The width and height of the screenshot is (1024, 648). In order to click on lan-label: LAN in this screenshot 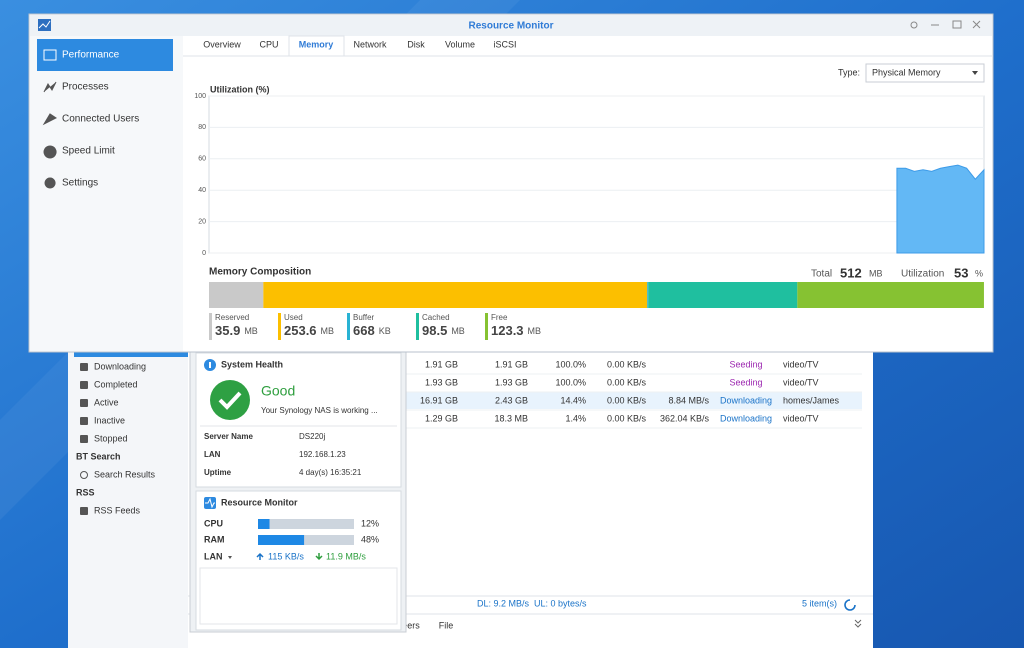, I will do `click(213, 556)`.